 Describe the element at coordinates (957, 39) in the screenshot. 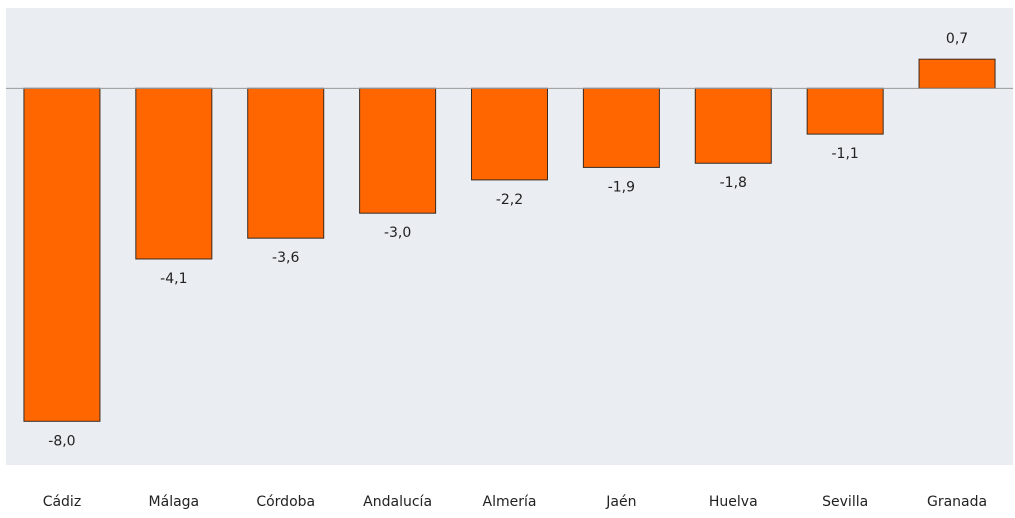

I see `data-label: 0,7` at that location.